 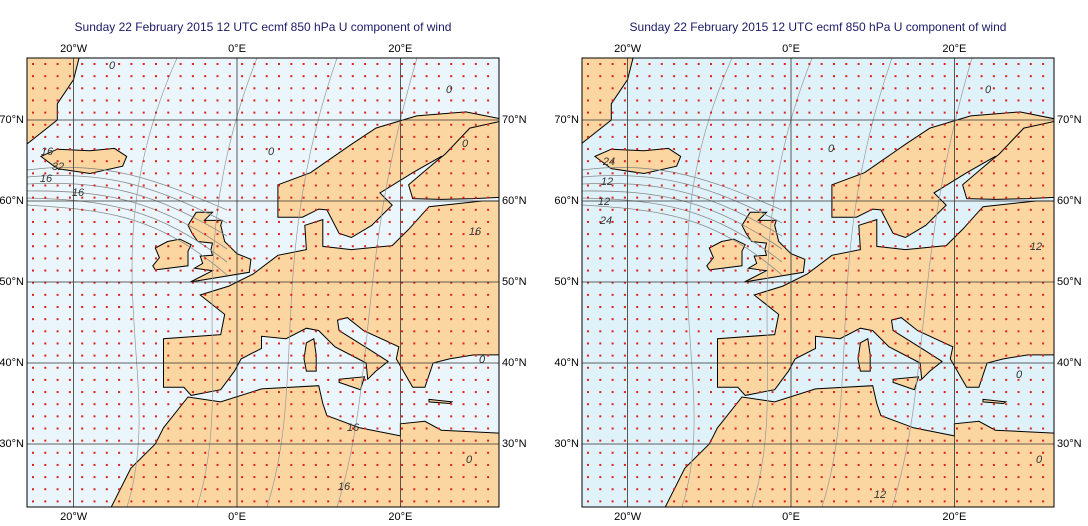 I want to click on land, so click(x=885, y=298).